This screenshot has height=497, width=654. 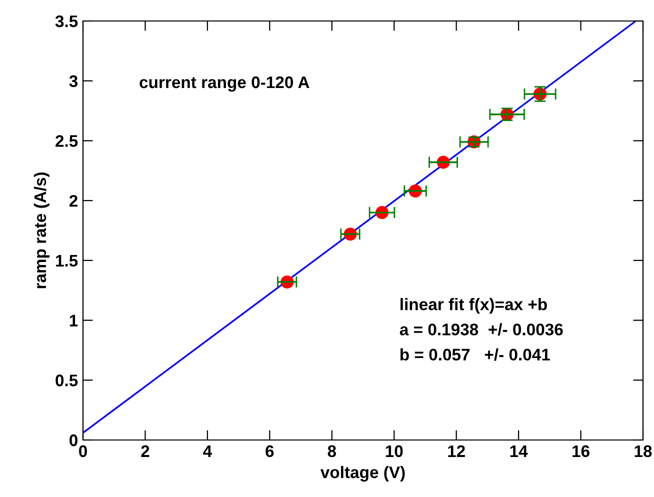 What do you see at coordinates (73, 200) in the screenshot?
I see `y-tick-label: 2` at bounding box center [73, 200].